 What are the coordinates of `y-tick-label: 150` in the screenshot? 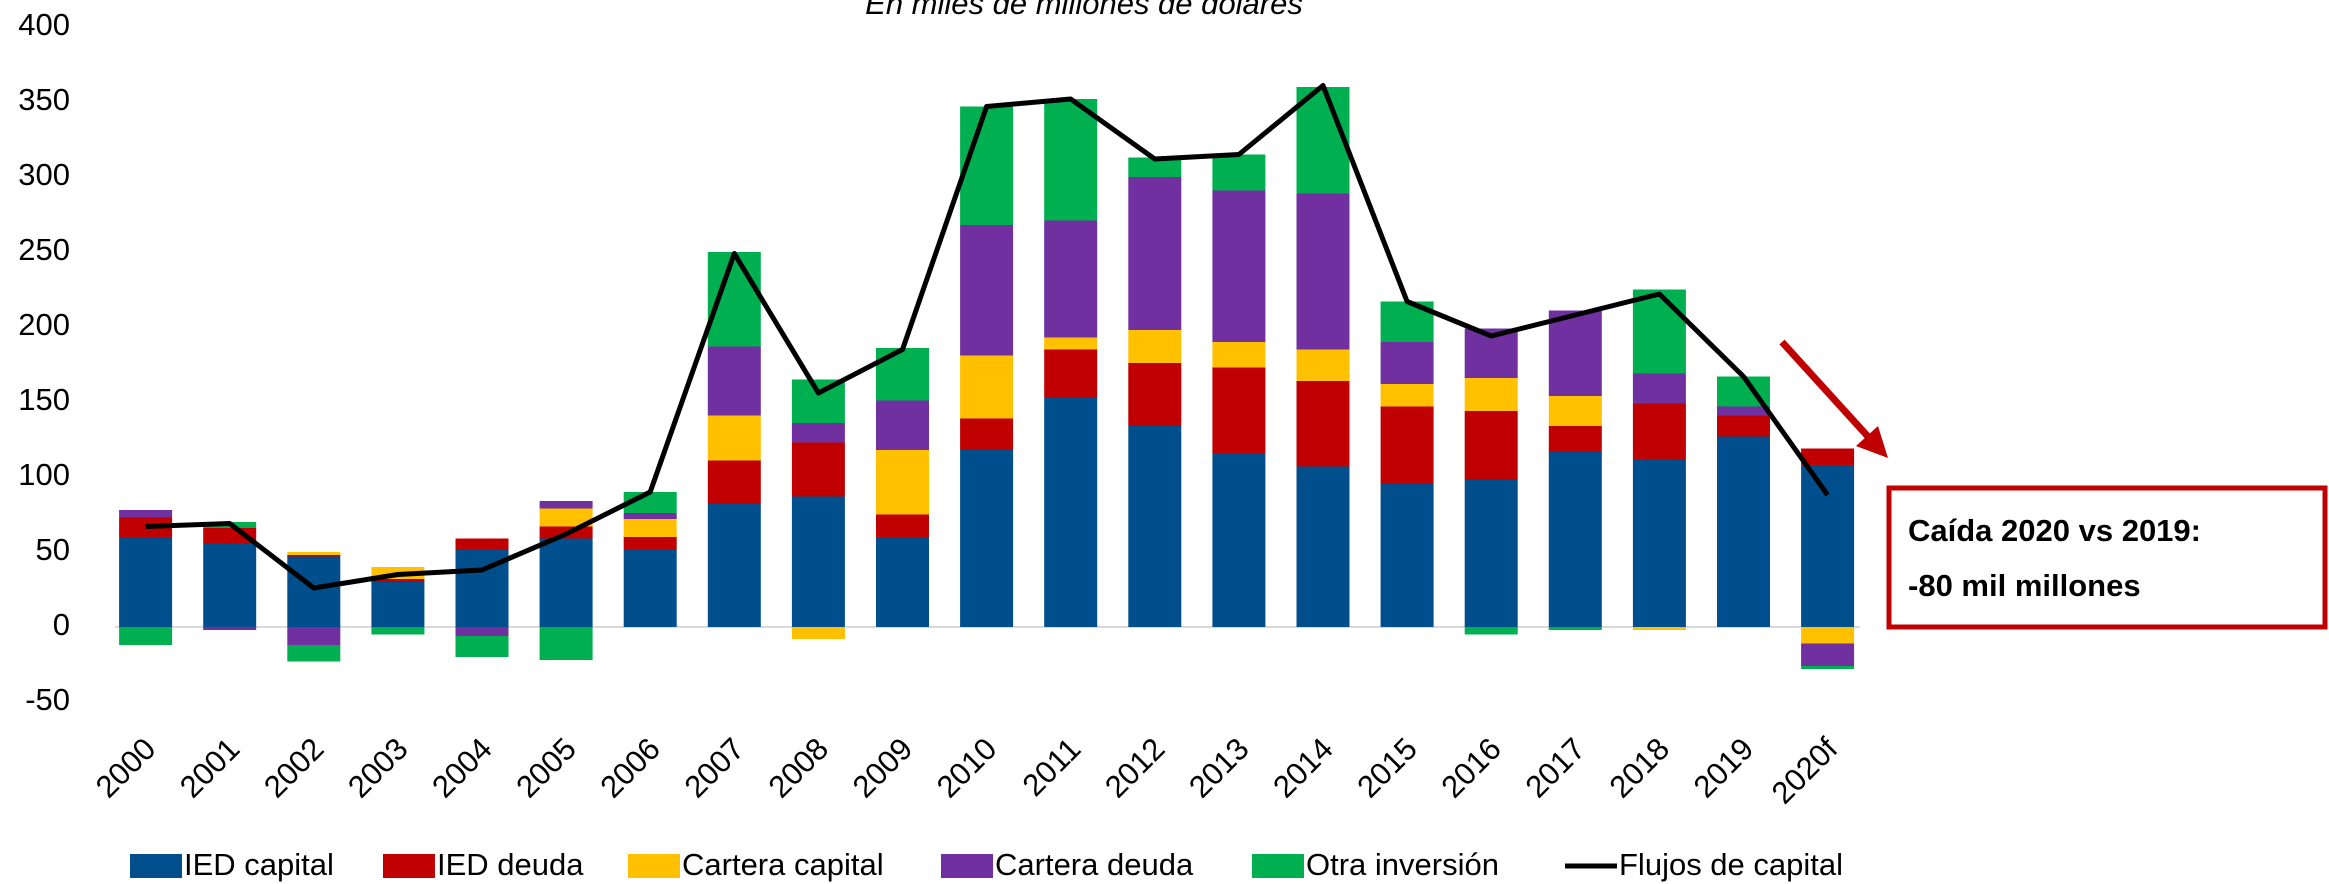 It's located at (44, 399).